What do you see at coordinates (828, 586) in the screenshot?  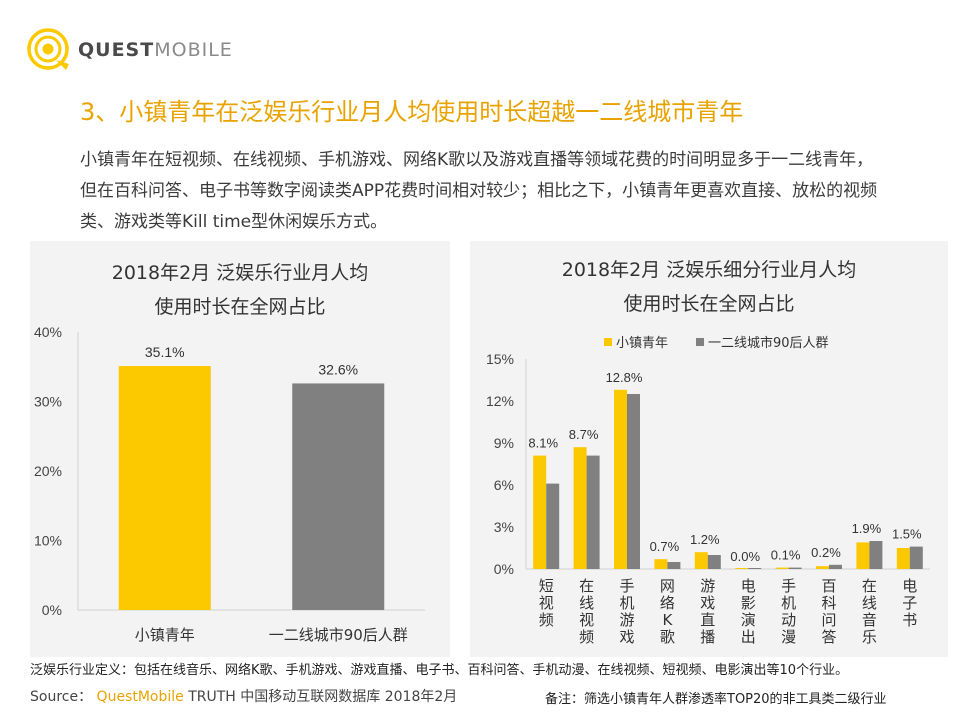 I see `x-tick-label-char: 百` at bounding box center [828, 586].